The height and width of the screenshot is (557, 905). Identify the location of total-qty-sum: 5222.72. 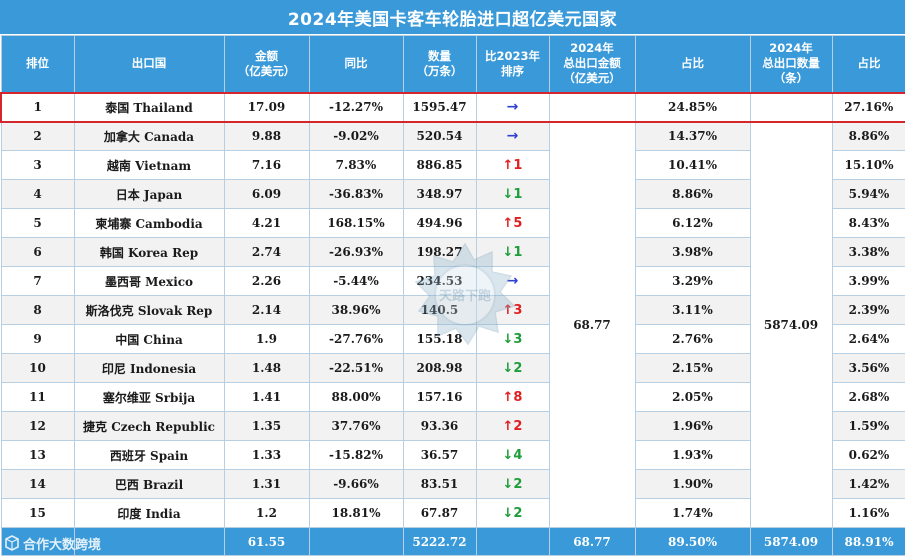
(439, 541).